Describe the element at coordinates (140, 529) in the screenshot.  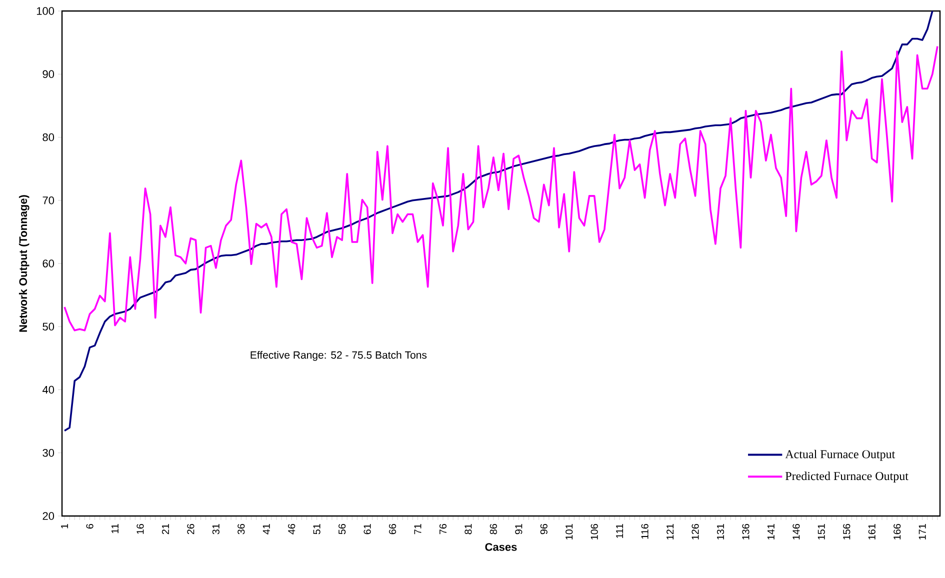
I see `x-tick-label: 16` at that location.